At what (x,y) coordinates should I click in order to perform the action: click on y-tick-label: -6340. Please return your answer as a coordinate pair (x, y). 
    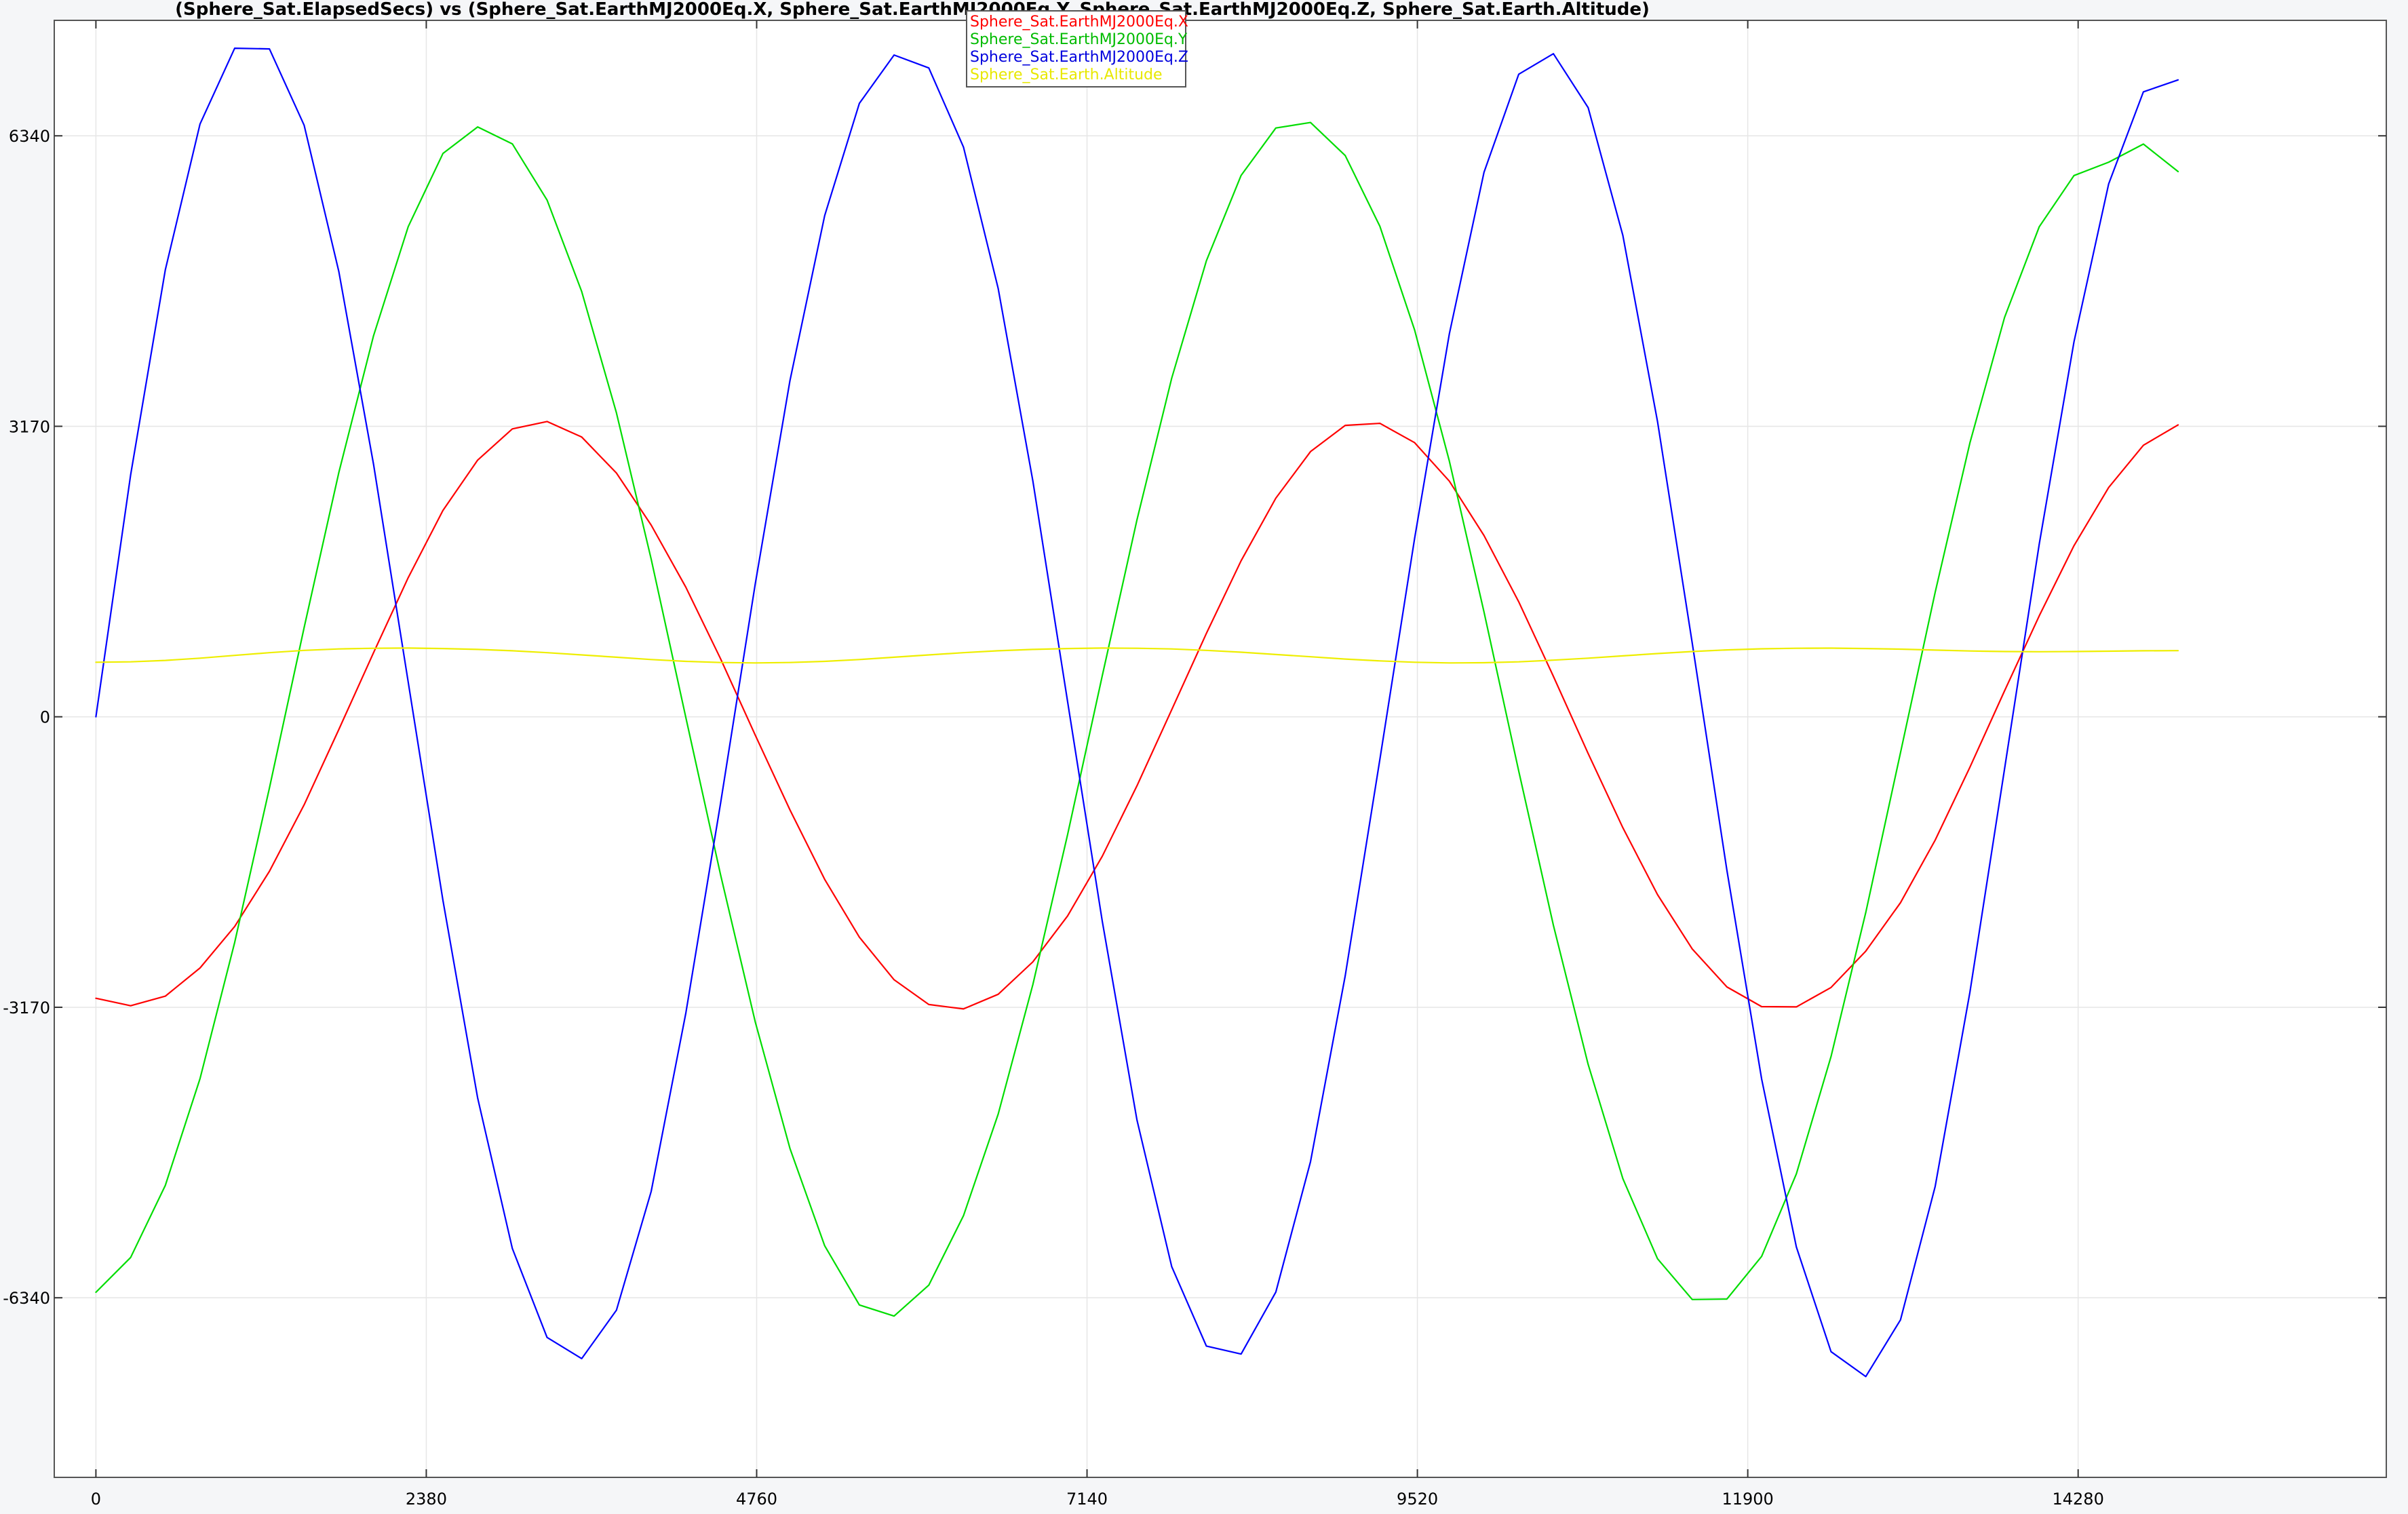
    Looking at the image, I should click on (26, 1298).